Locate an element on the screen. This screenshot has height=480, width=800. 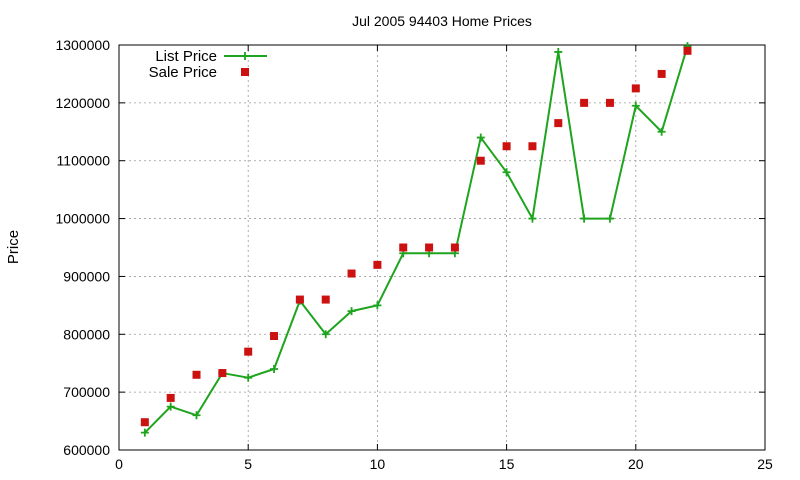
legend-label-sale-price: Sale Price is located at coordinates (183, 72).